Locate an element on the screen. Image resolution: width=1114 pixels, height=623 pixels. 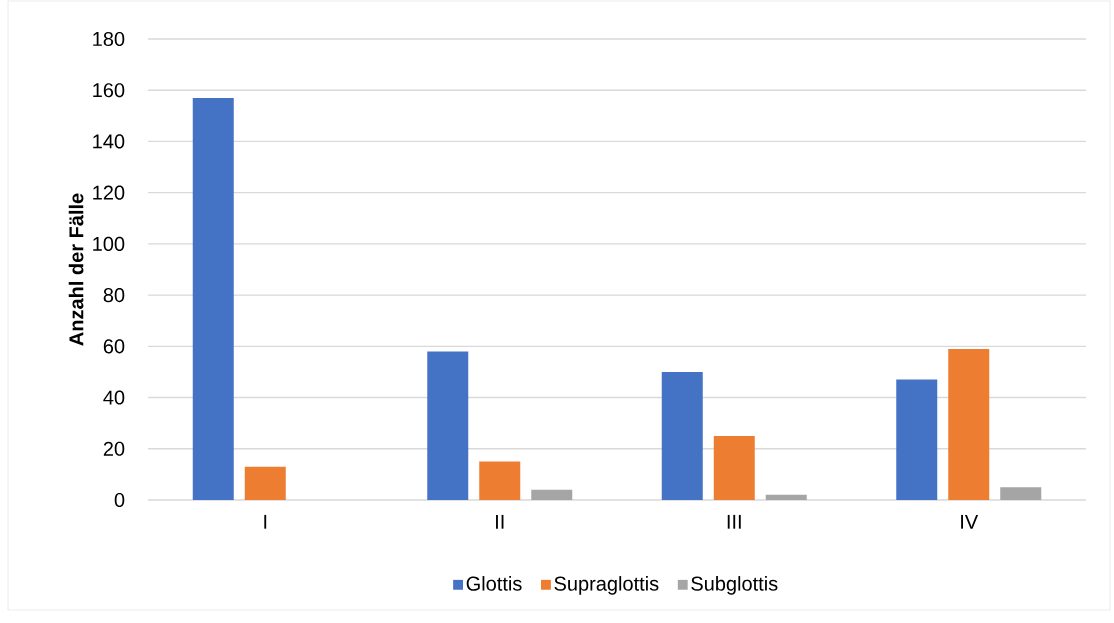
x-tick-label: III is located at coordinates (734, 521).